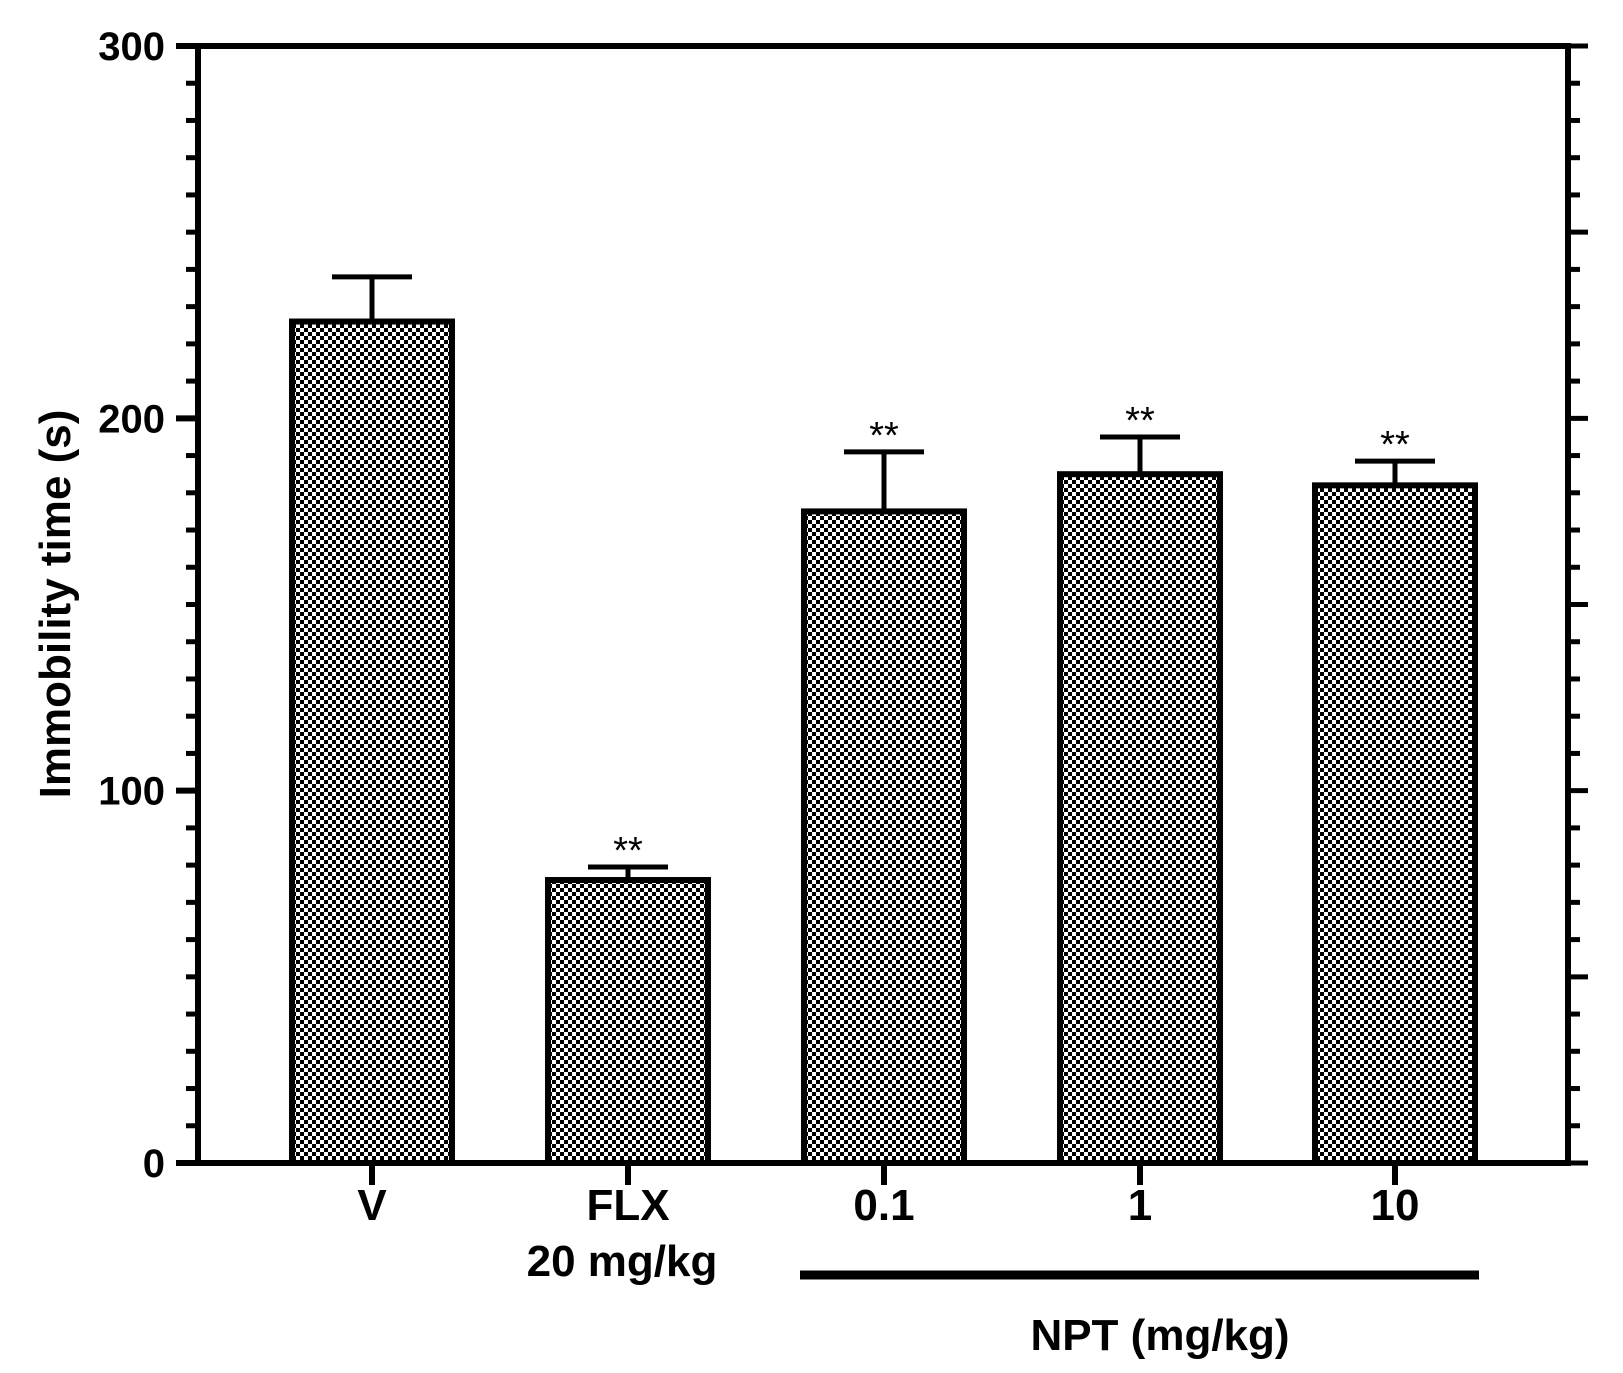 The height and width of the screenshot is (1373, 1623). Describe the element at coordinates (131, 47) in the screenshot. I see `y-tick-label: 300` at that location.